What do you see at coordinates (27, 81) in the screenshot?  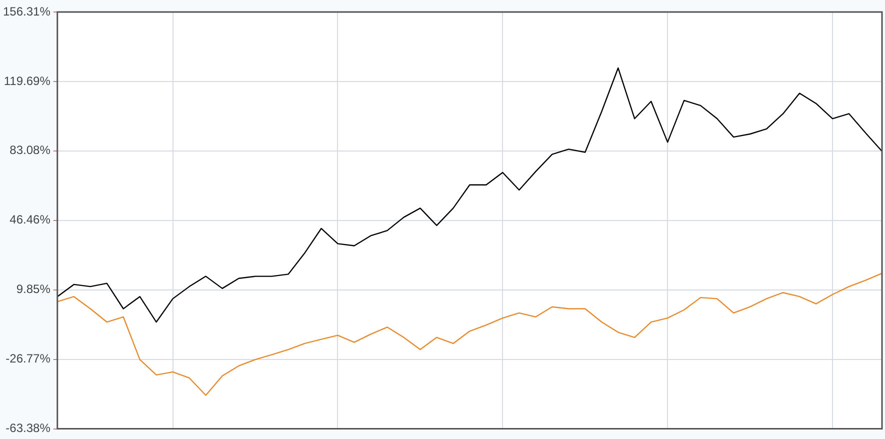 I see `y-tick-label: 119.69%` at bounding box center [27, 81].